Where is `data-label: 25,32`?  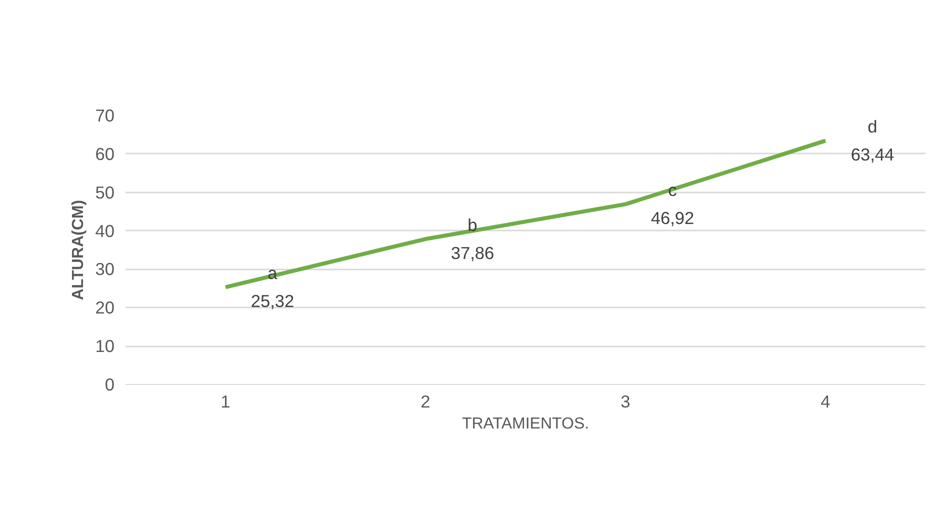
data-label: 25,32 is located at coordinates (272, 301).